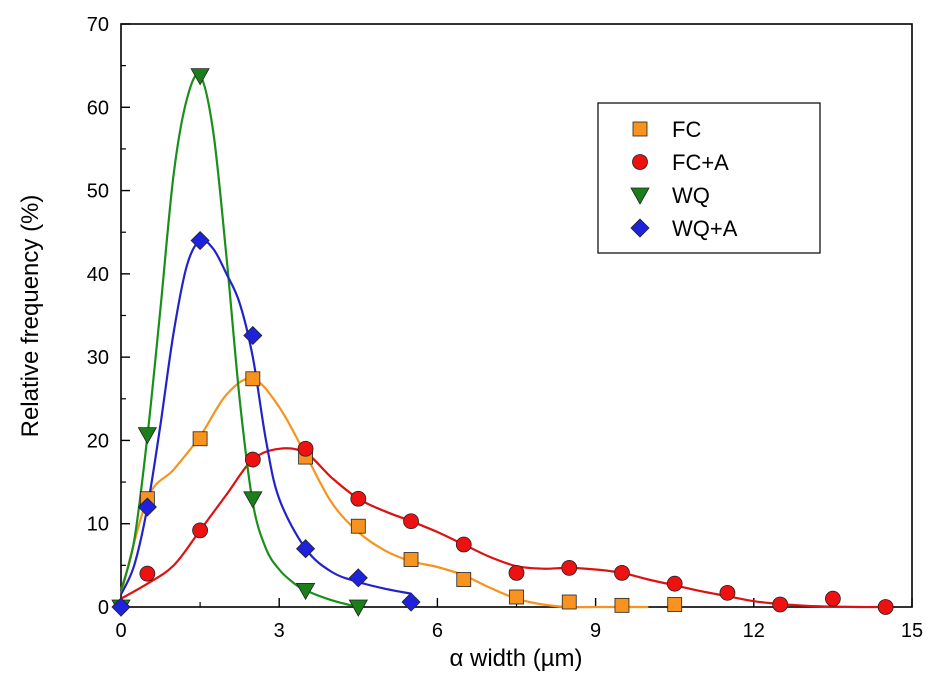 This screenshot has width=932, height=698. I want to click on y-tick-label: 50, so click(98, 192).